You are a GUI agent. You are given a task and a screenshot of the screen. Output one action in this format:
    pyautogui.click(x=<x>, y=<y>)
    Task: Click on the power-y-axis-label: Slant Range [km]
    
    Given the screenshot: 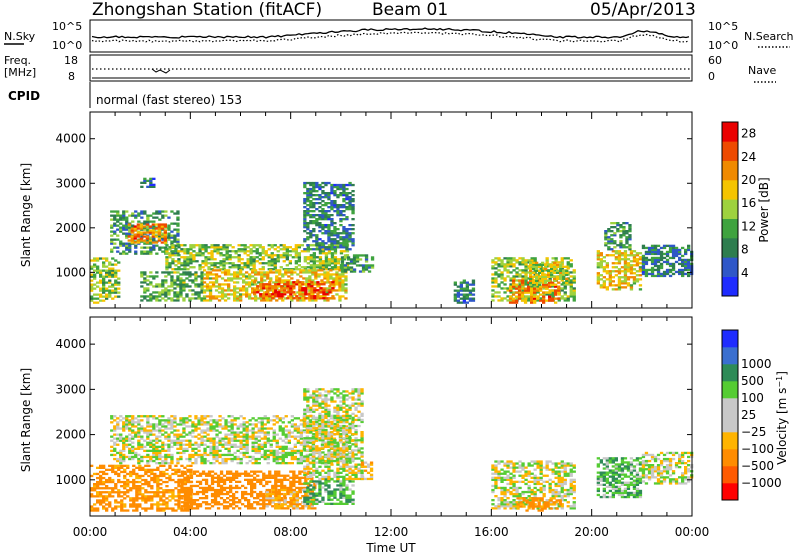 What is the action you would take?
    pyautogui.click(x=26, y=215)
    